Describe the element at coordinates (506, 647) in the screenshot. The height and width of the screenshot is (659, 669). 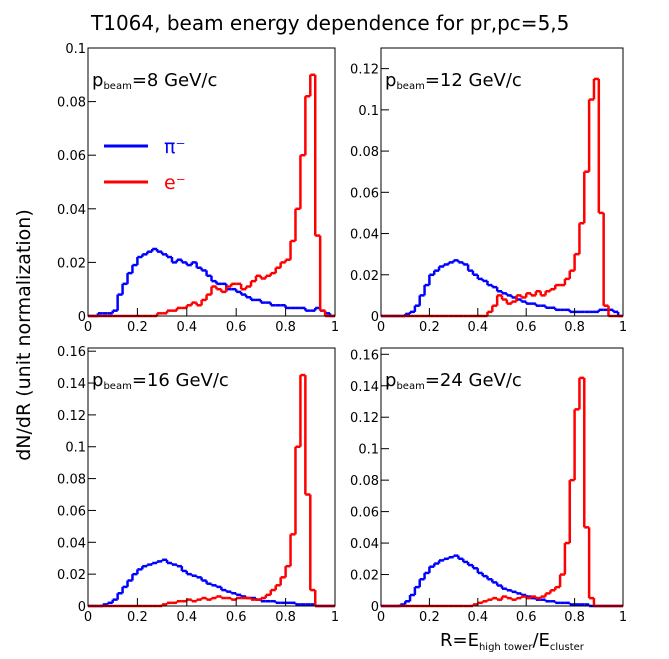
I see `x-label-sub: high tower` at that location.